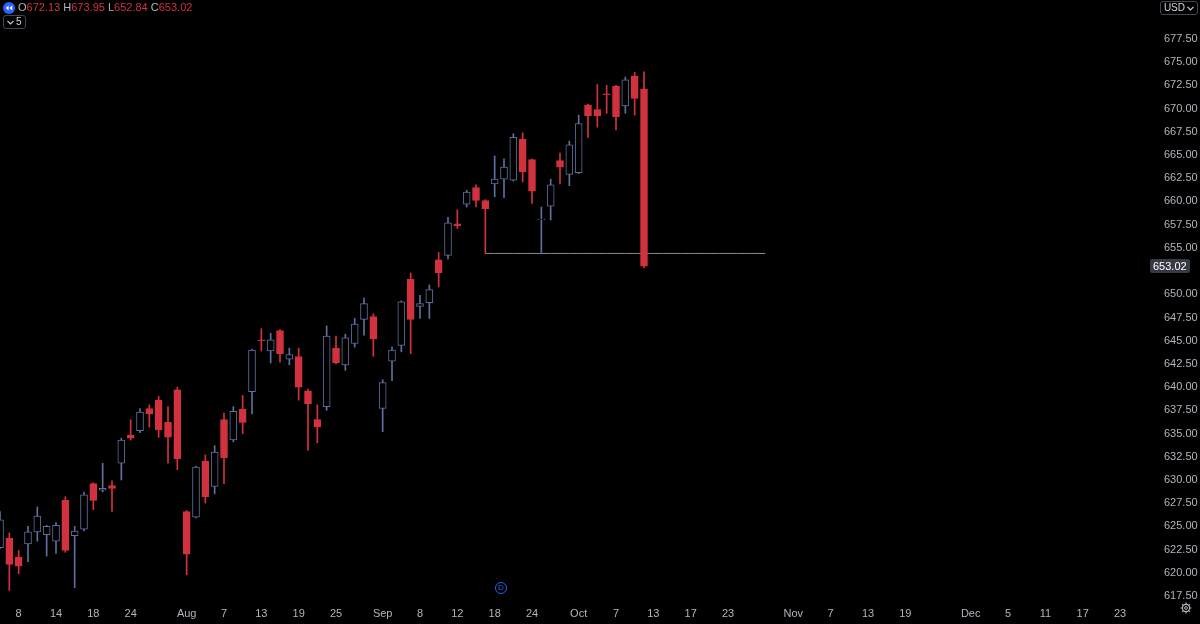  I want to click on y-tick-label: 620.00, so click(1181, 571).